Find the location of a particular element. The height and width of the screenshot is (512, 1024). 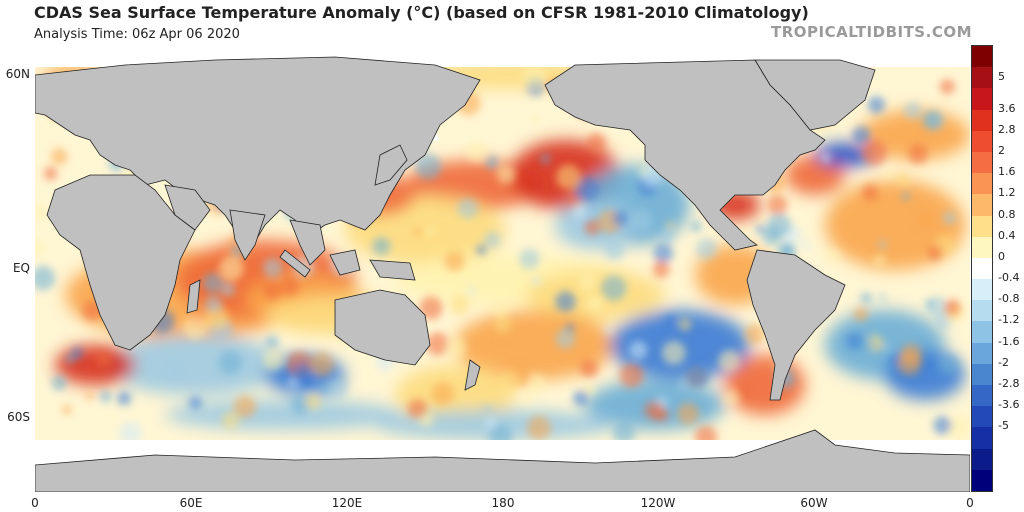

lon-label-60w: 60W is located at coordinates (814, 503).